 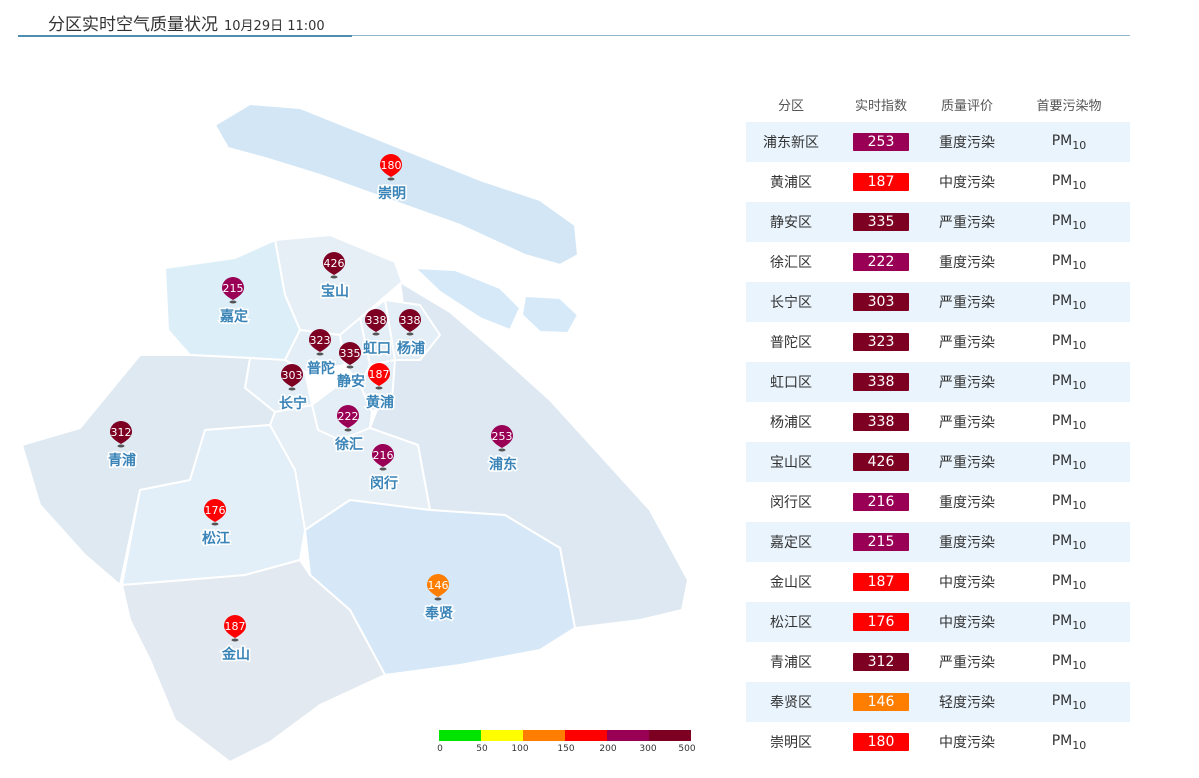 I want to click on map-marker: 338 杨浦, so click(x=411, y=334).